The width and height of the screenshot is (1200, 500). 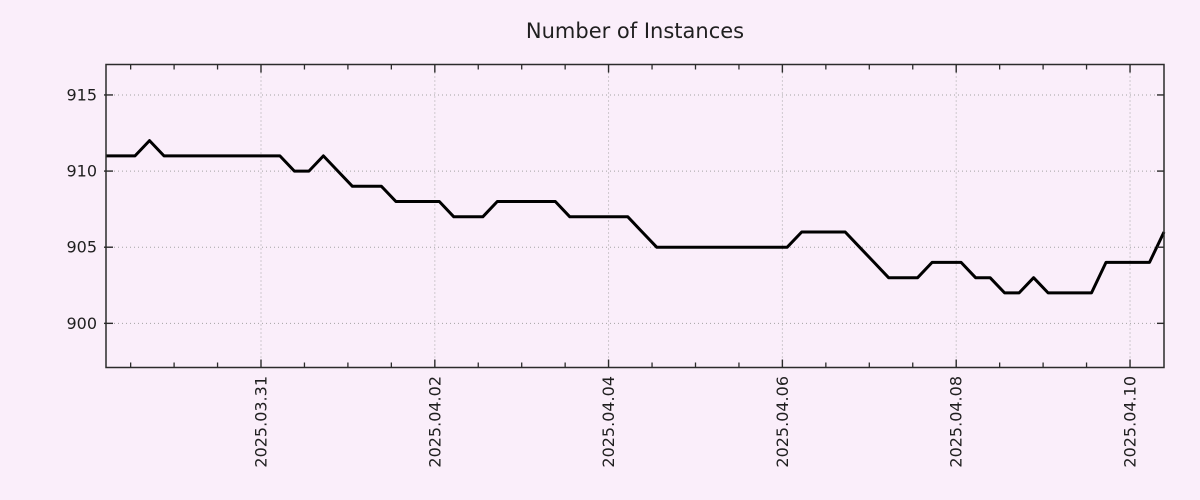 What do you see at coordinates (782, 422) in the screenshot?
I see `x-tick-label: 2025.04.06` at bounding box center [782, 422].